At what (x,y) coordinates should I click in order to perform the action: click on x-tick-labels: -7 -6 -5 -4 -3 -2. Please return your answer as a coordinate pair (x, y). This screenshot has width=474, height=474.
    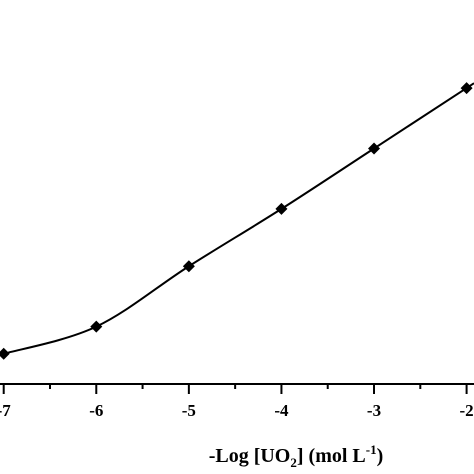
    Looking at the image, I should click on (237, 410).